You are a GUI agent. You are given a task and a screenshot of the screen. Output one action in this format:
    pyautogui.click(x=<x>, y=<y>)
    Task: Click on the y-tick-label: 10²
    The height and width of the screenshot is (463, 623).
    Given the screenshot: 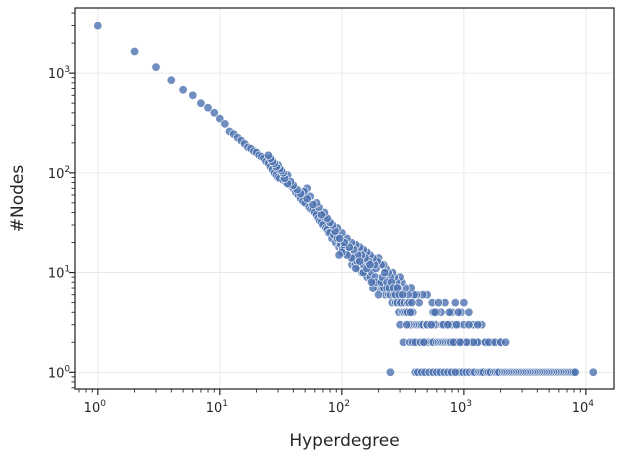 What is the action you would take?
    pyautogui.click(x=59, y=173)
    